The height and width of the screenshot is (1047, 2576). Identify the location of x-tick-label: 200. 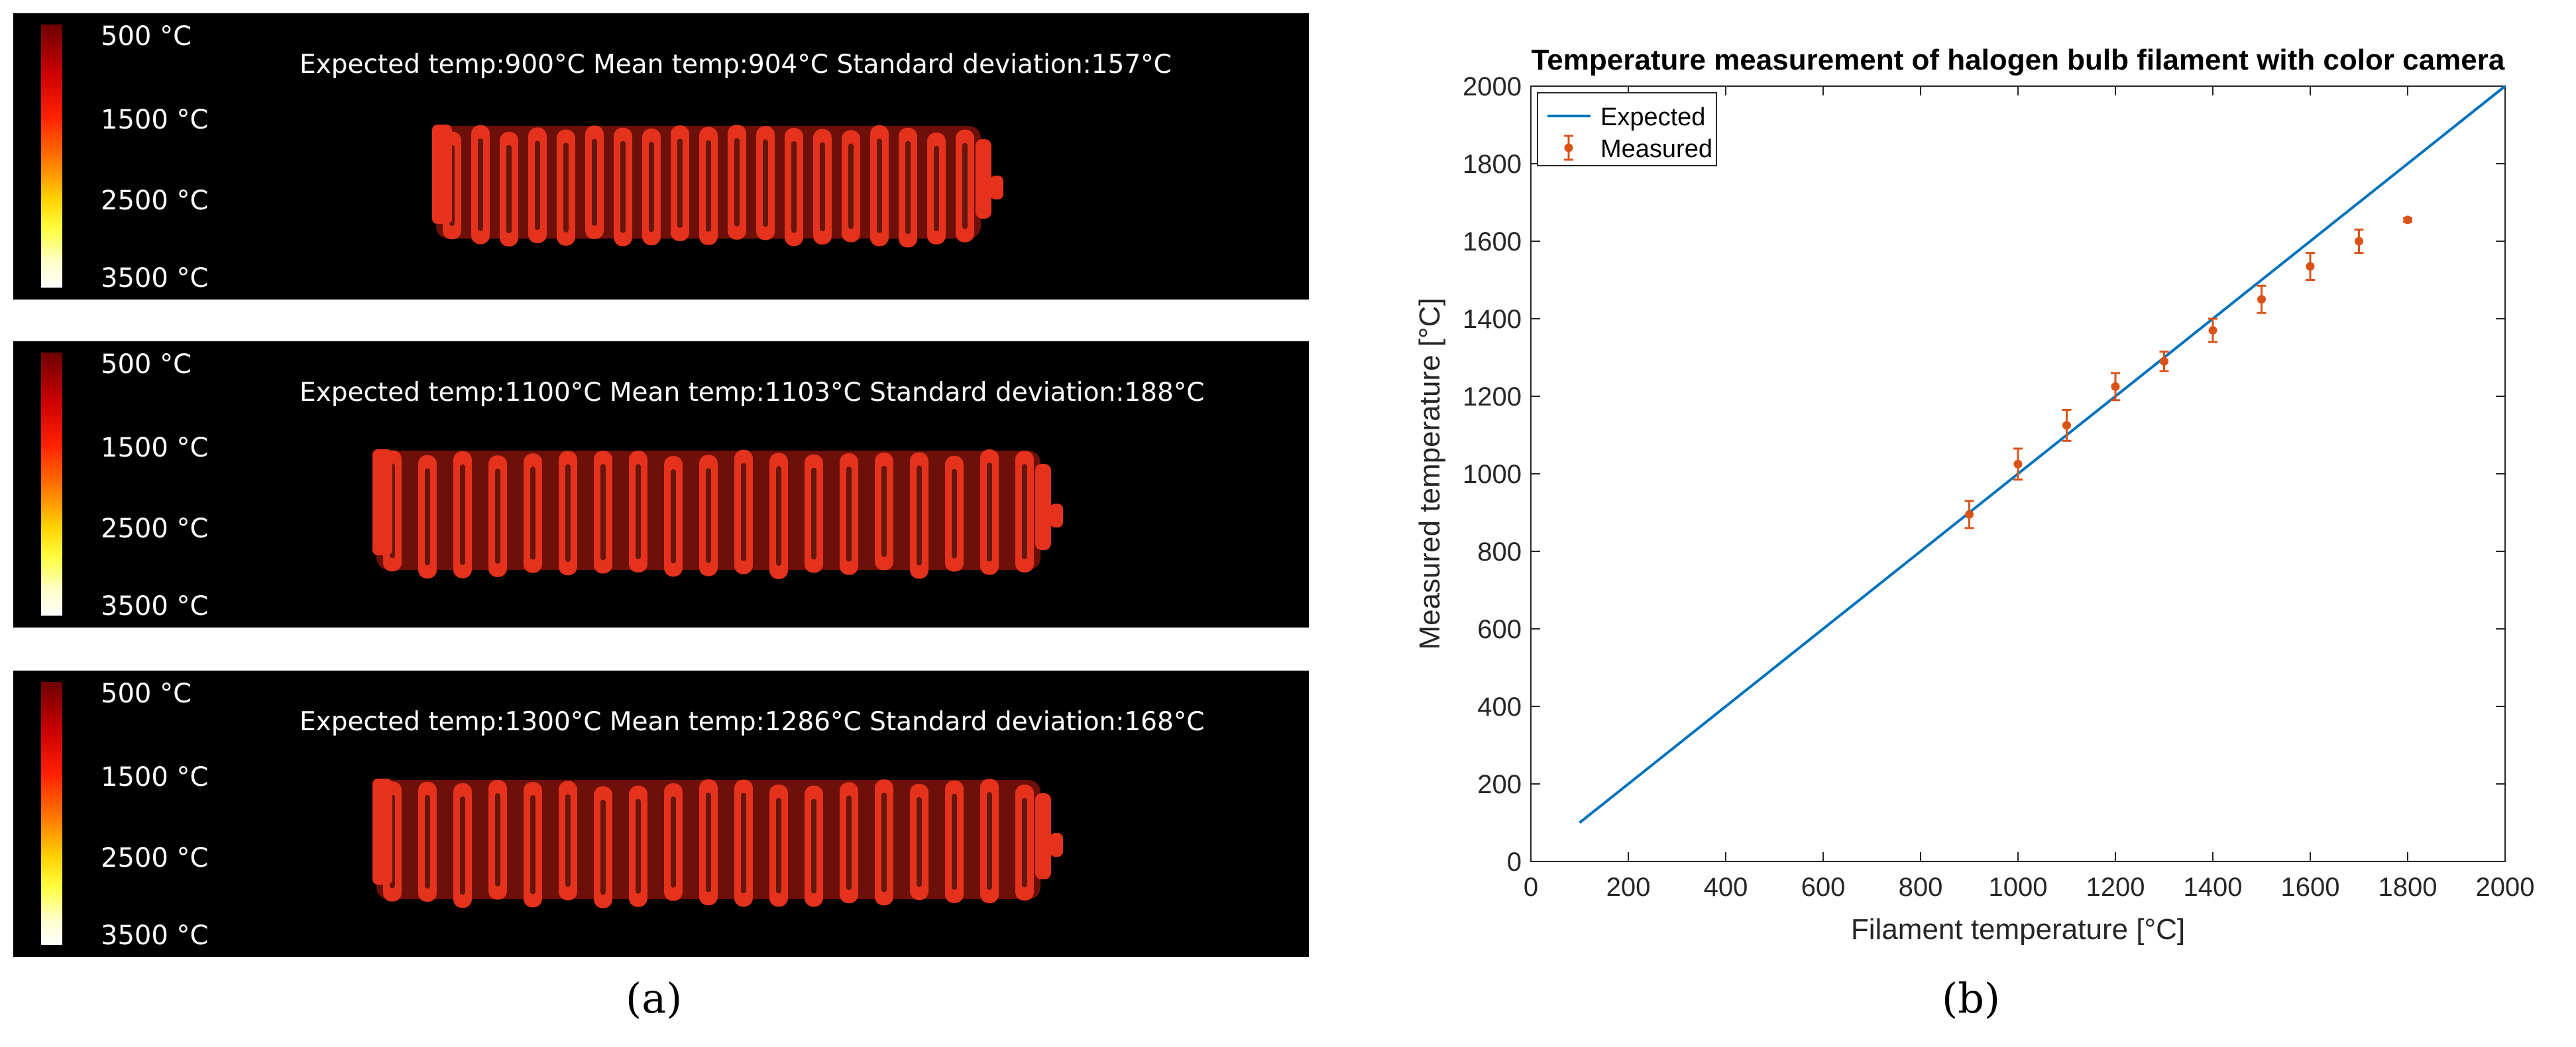
(1628, 887).